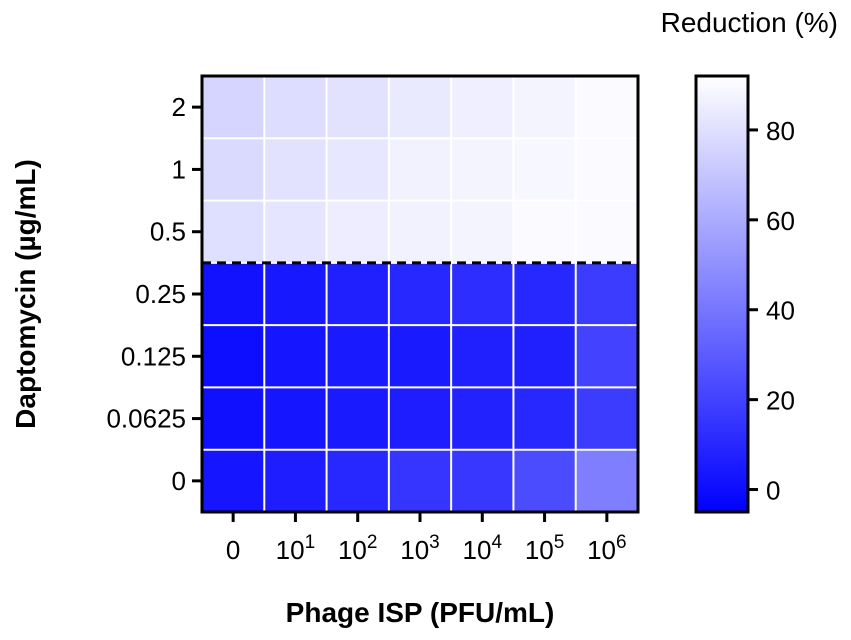 This screenshot has width=851, height=640. What do you see at coordinates (233, 550) in the screenshot?
I see `x-tick-label: 0` at bounding box center [233, 550].